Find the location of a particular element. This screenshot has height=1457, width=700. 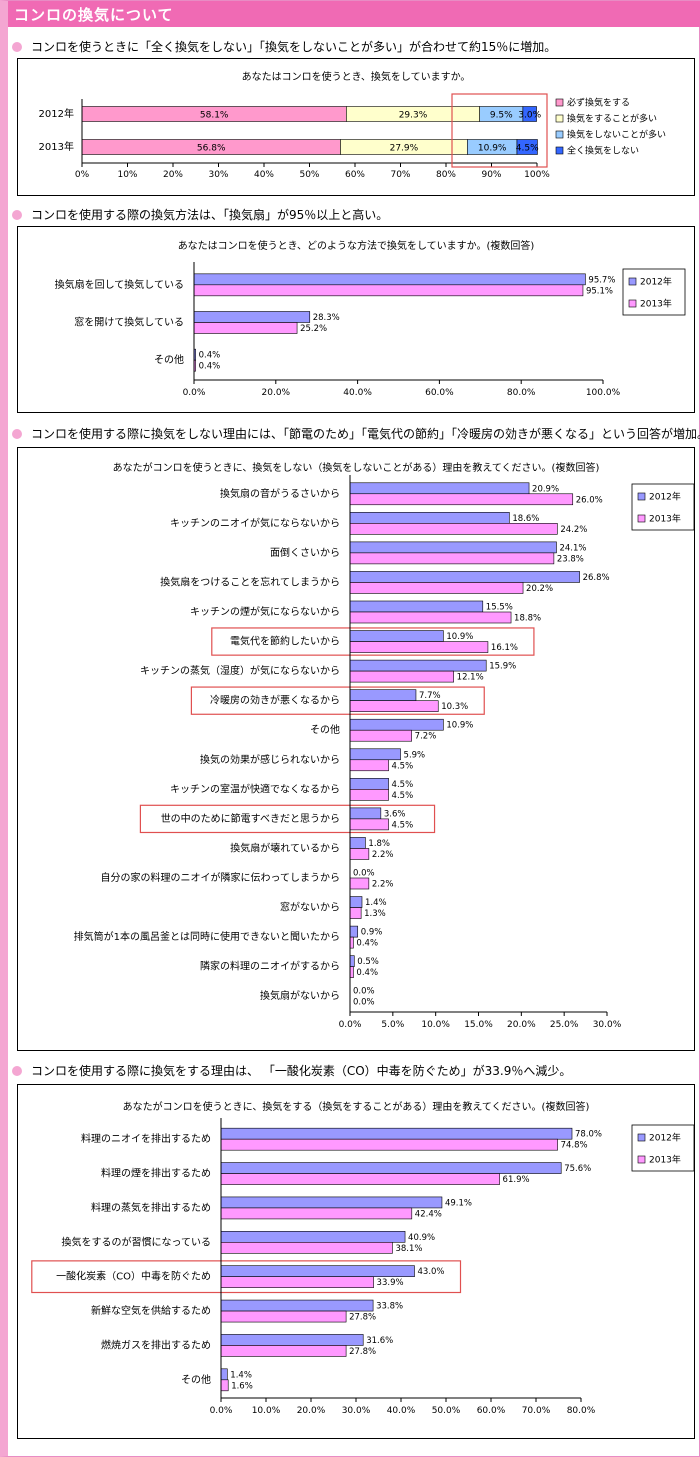

data-label: 75.6% is located at coordinates (577, 1169).